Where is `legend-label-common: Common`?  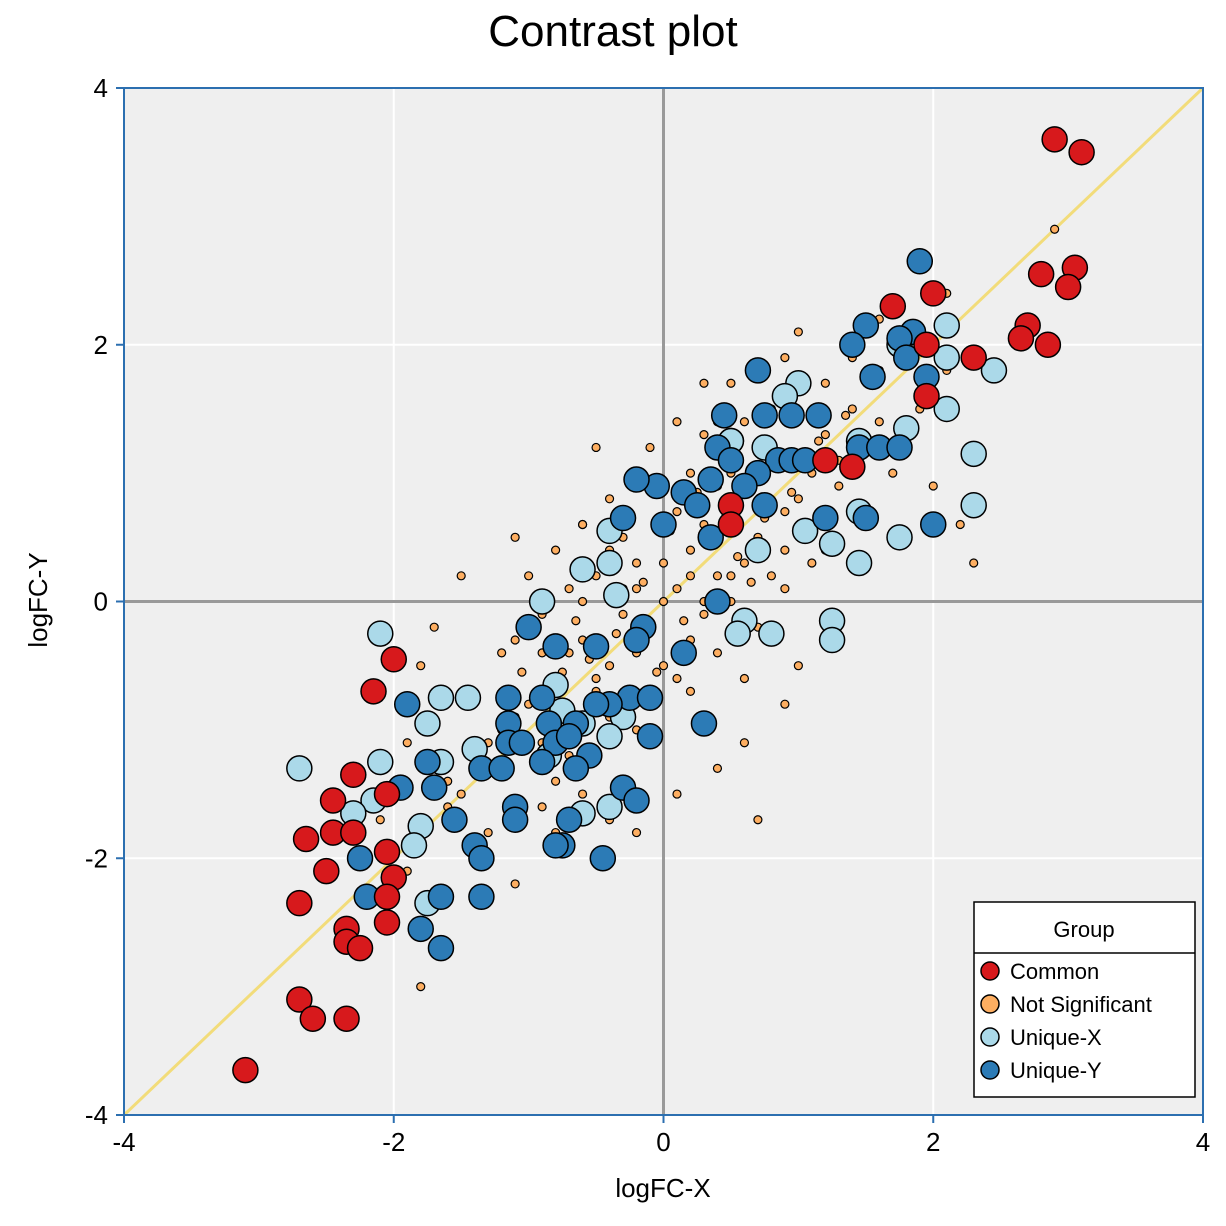
legend-label-common: Common is located at coordinates (1054, 971).